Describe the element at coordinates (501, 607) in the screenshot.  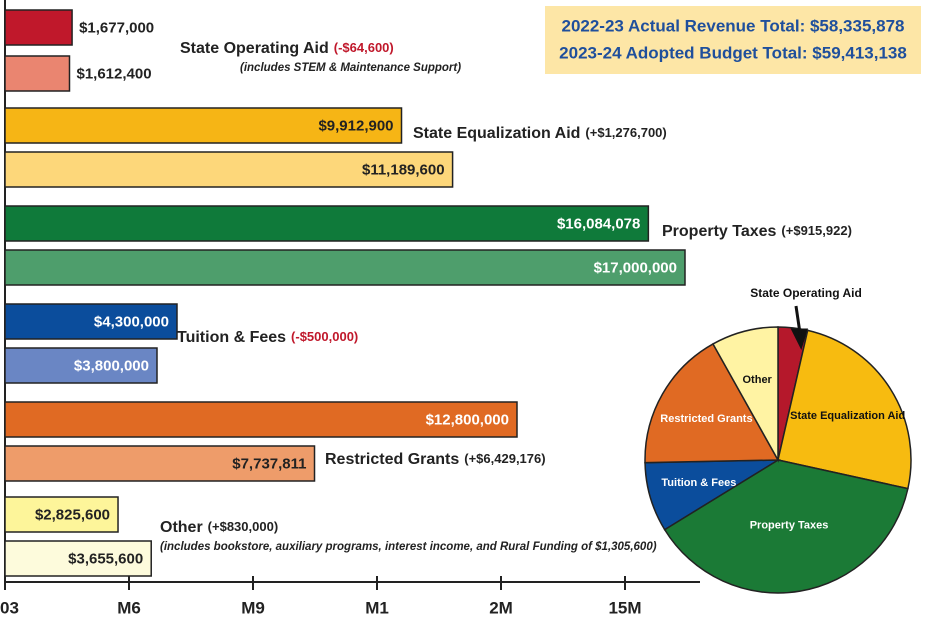
I see `x-tick-label: 2M` at that location.